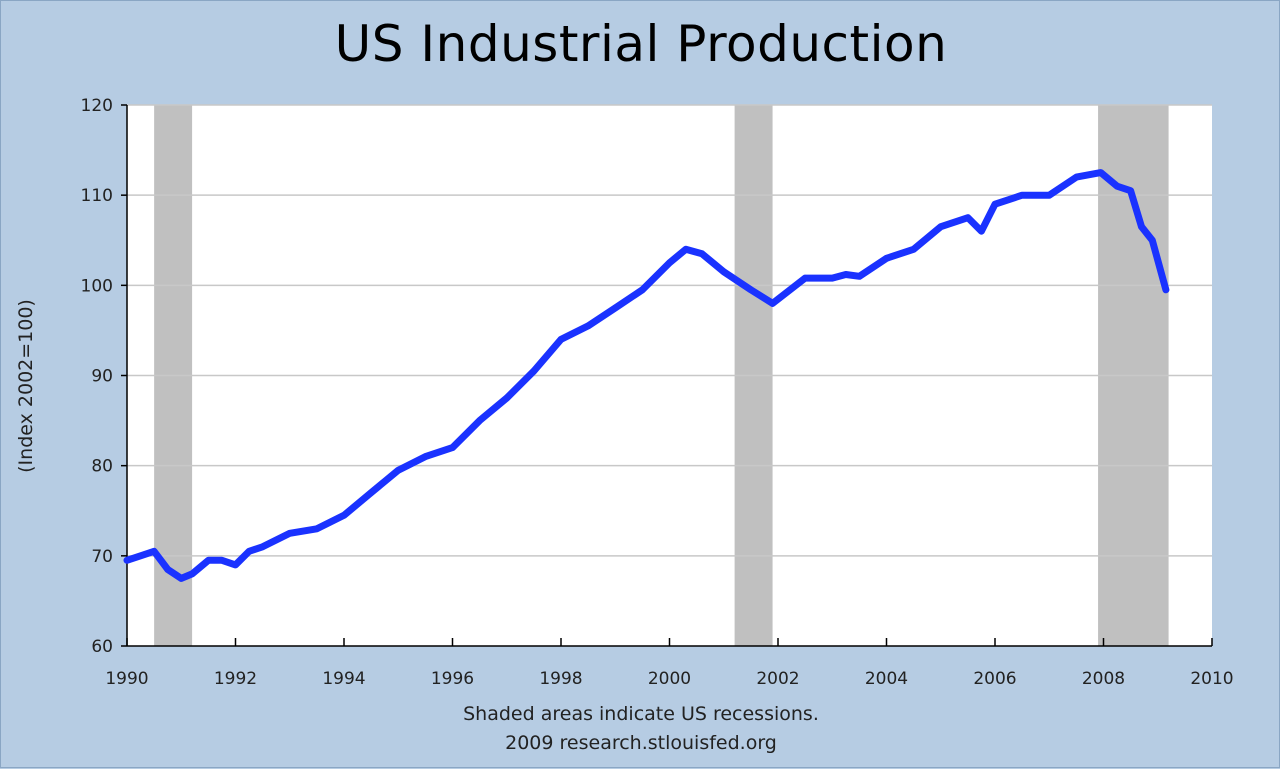 The width and height of the screenshot is (1280, 769). Describe the element at coordinates (26, 386) in the screenshot. I see `y-axis-label: (Index 2002=100)` at that location.